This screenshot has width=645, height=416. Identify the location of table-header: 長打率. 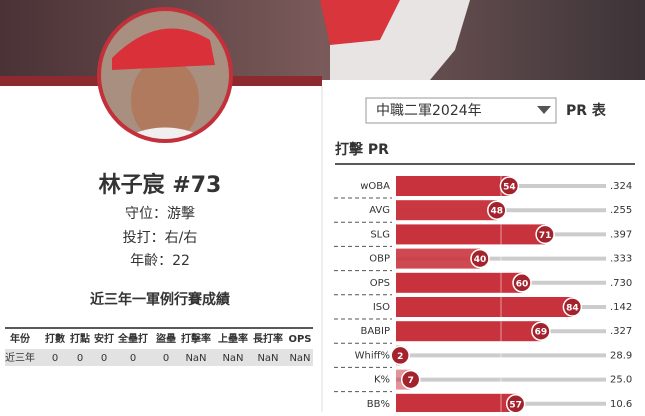
(268, 338).